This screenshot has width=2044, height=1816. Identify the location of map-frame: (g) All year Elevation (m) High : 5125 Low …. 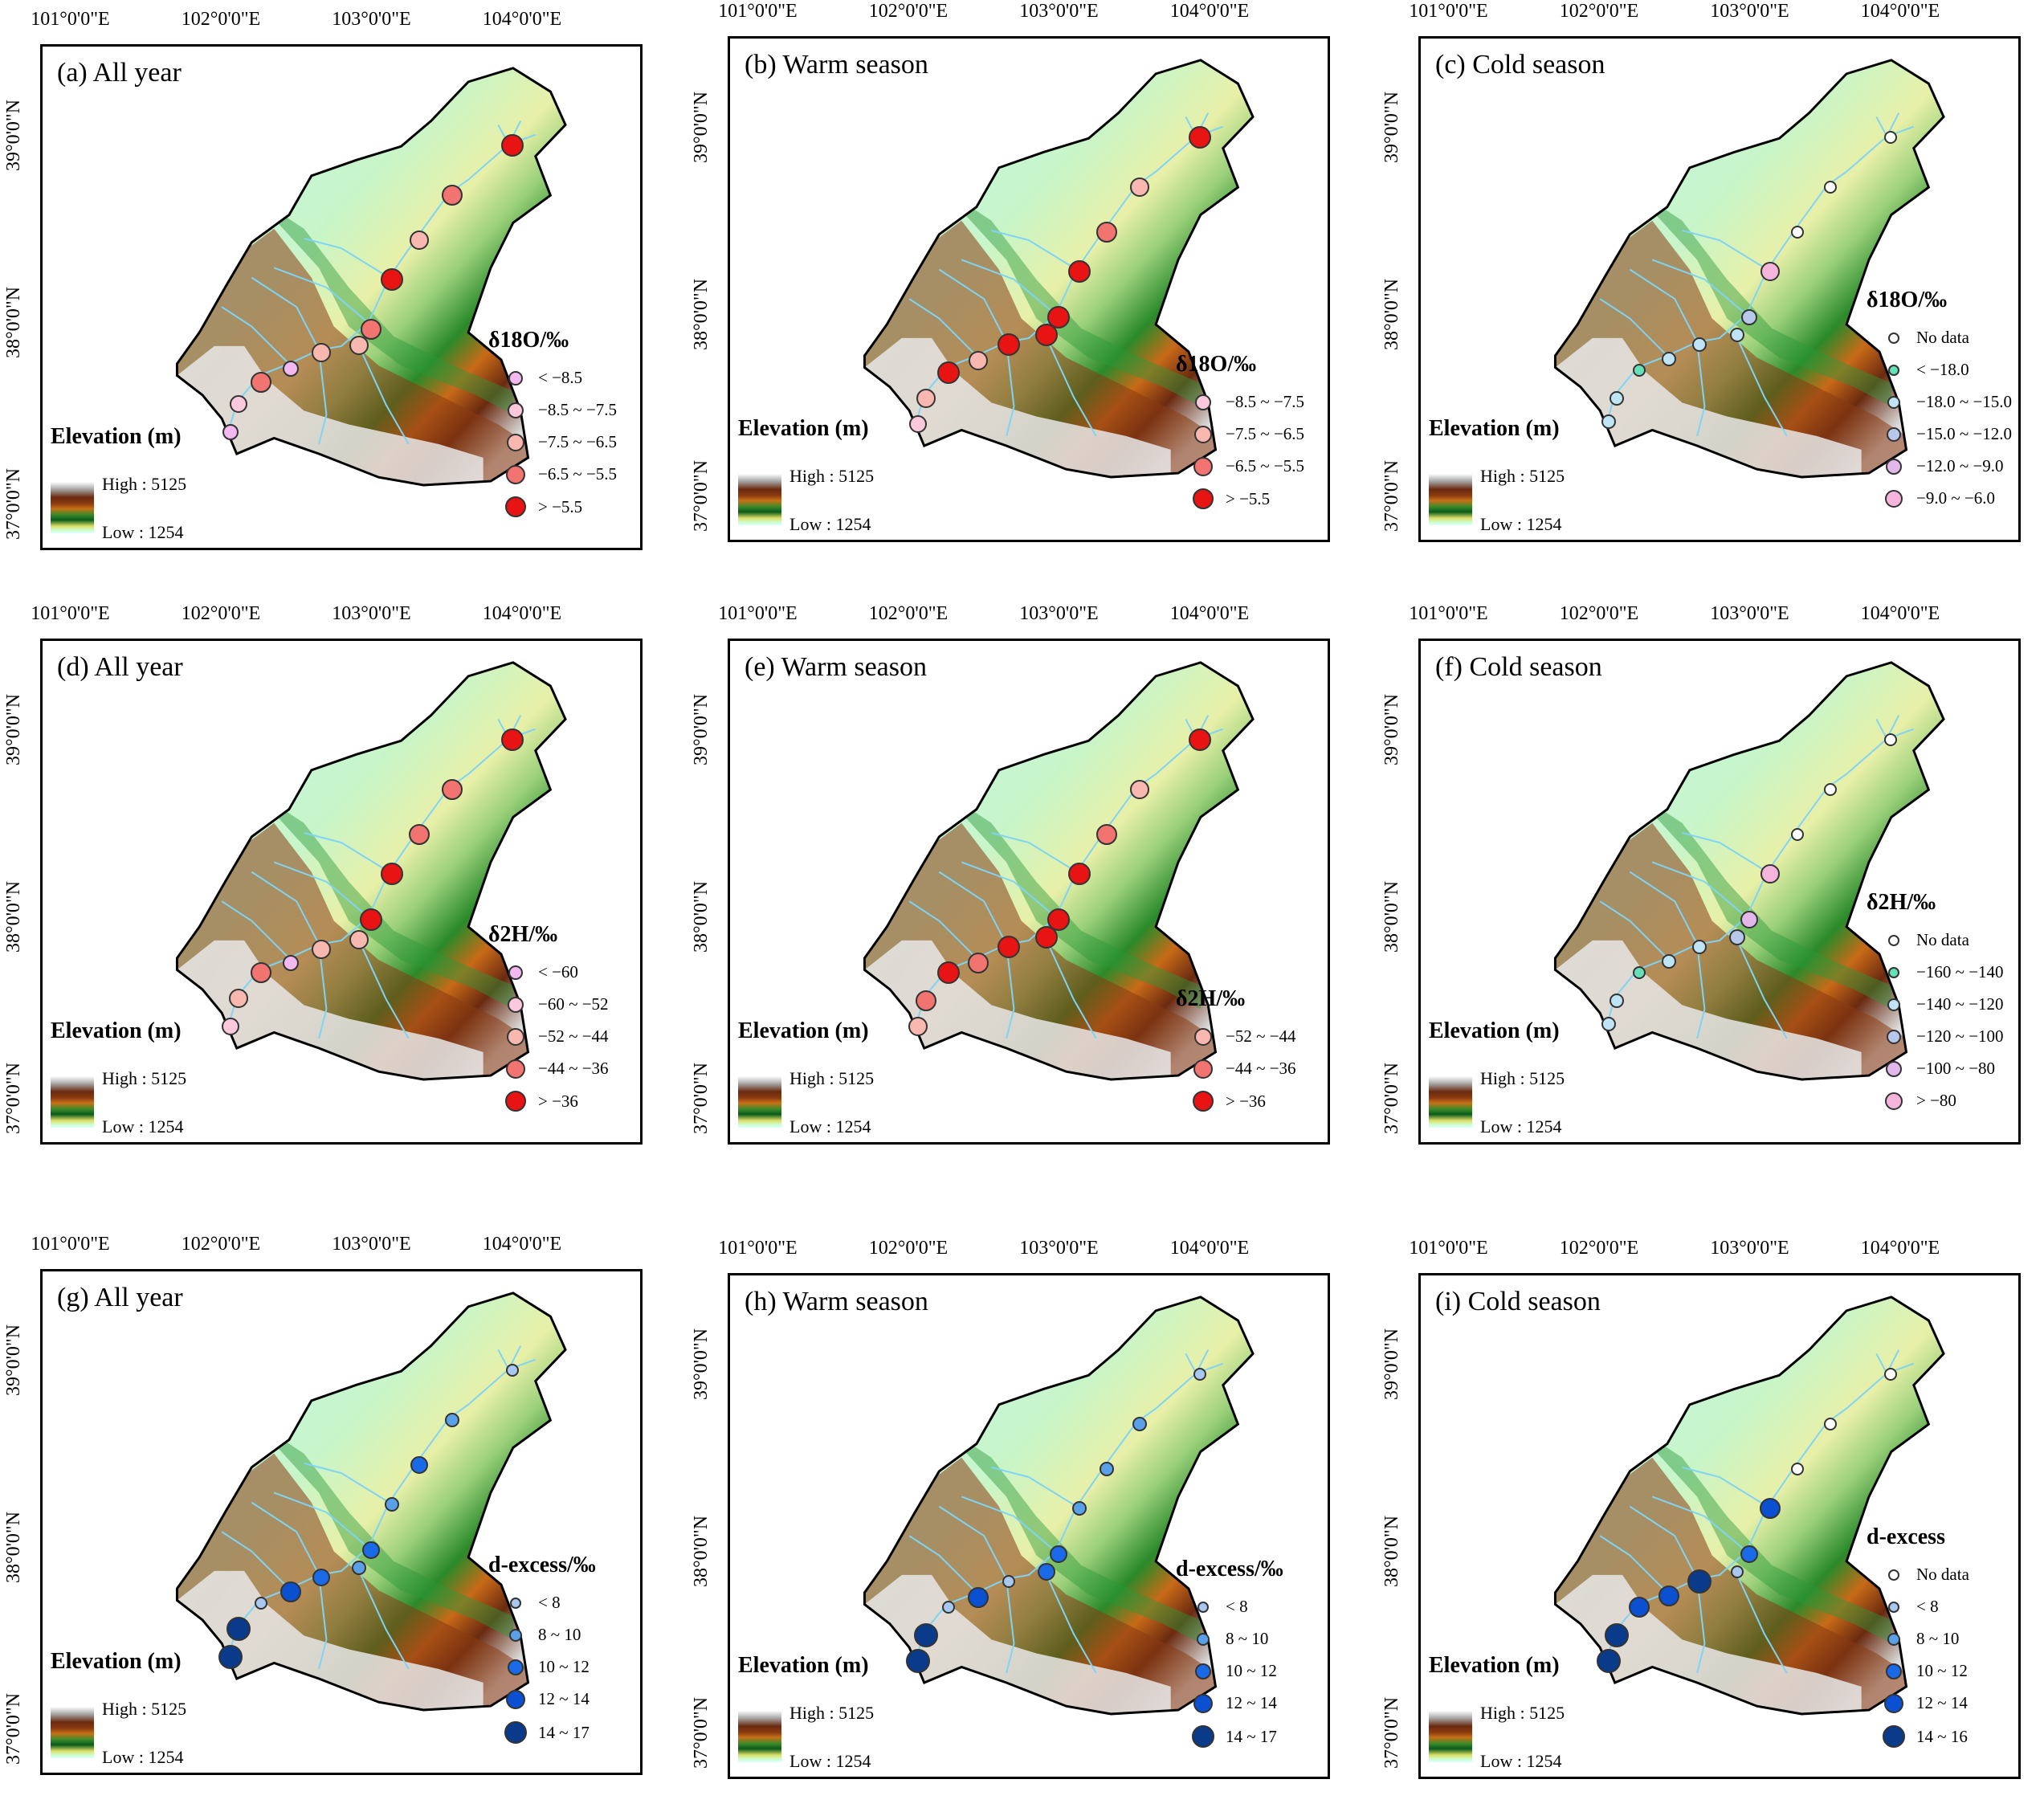
(341, 1522).